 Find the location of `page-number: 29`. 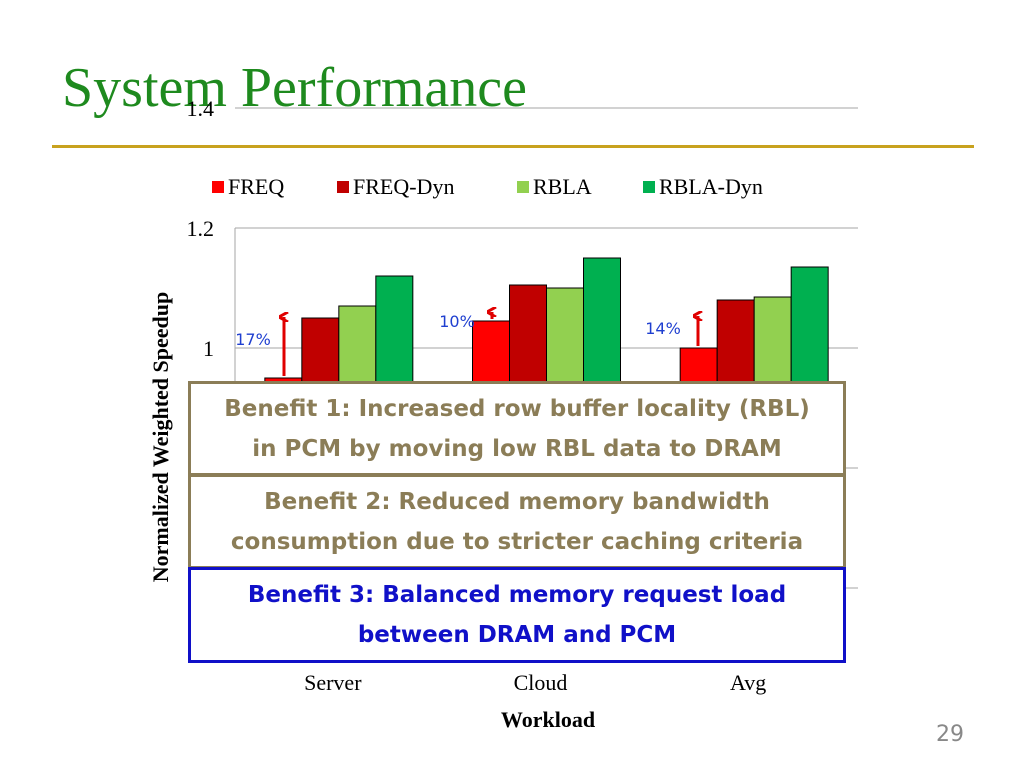

page-number: 29 is located at coordinates (950, 734).